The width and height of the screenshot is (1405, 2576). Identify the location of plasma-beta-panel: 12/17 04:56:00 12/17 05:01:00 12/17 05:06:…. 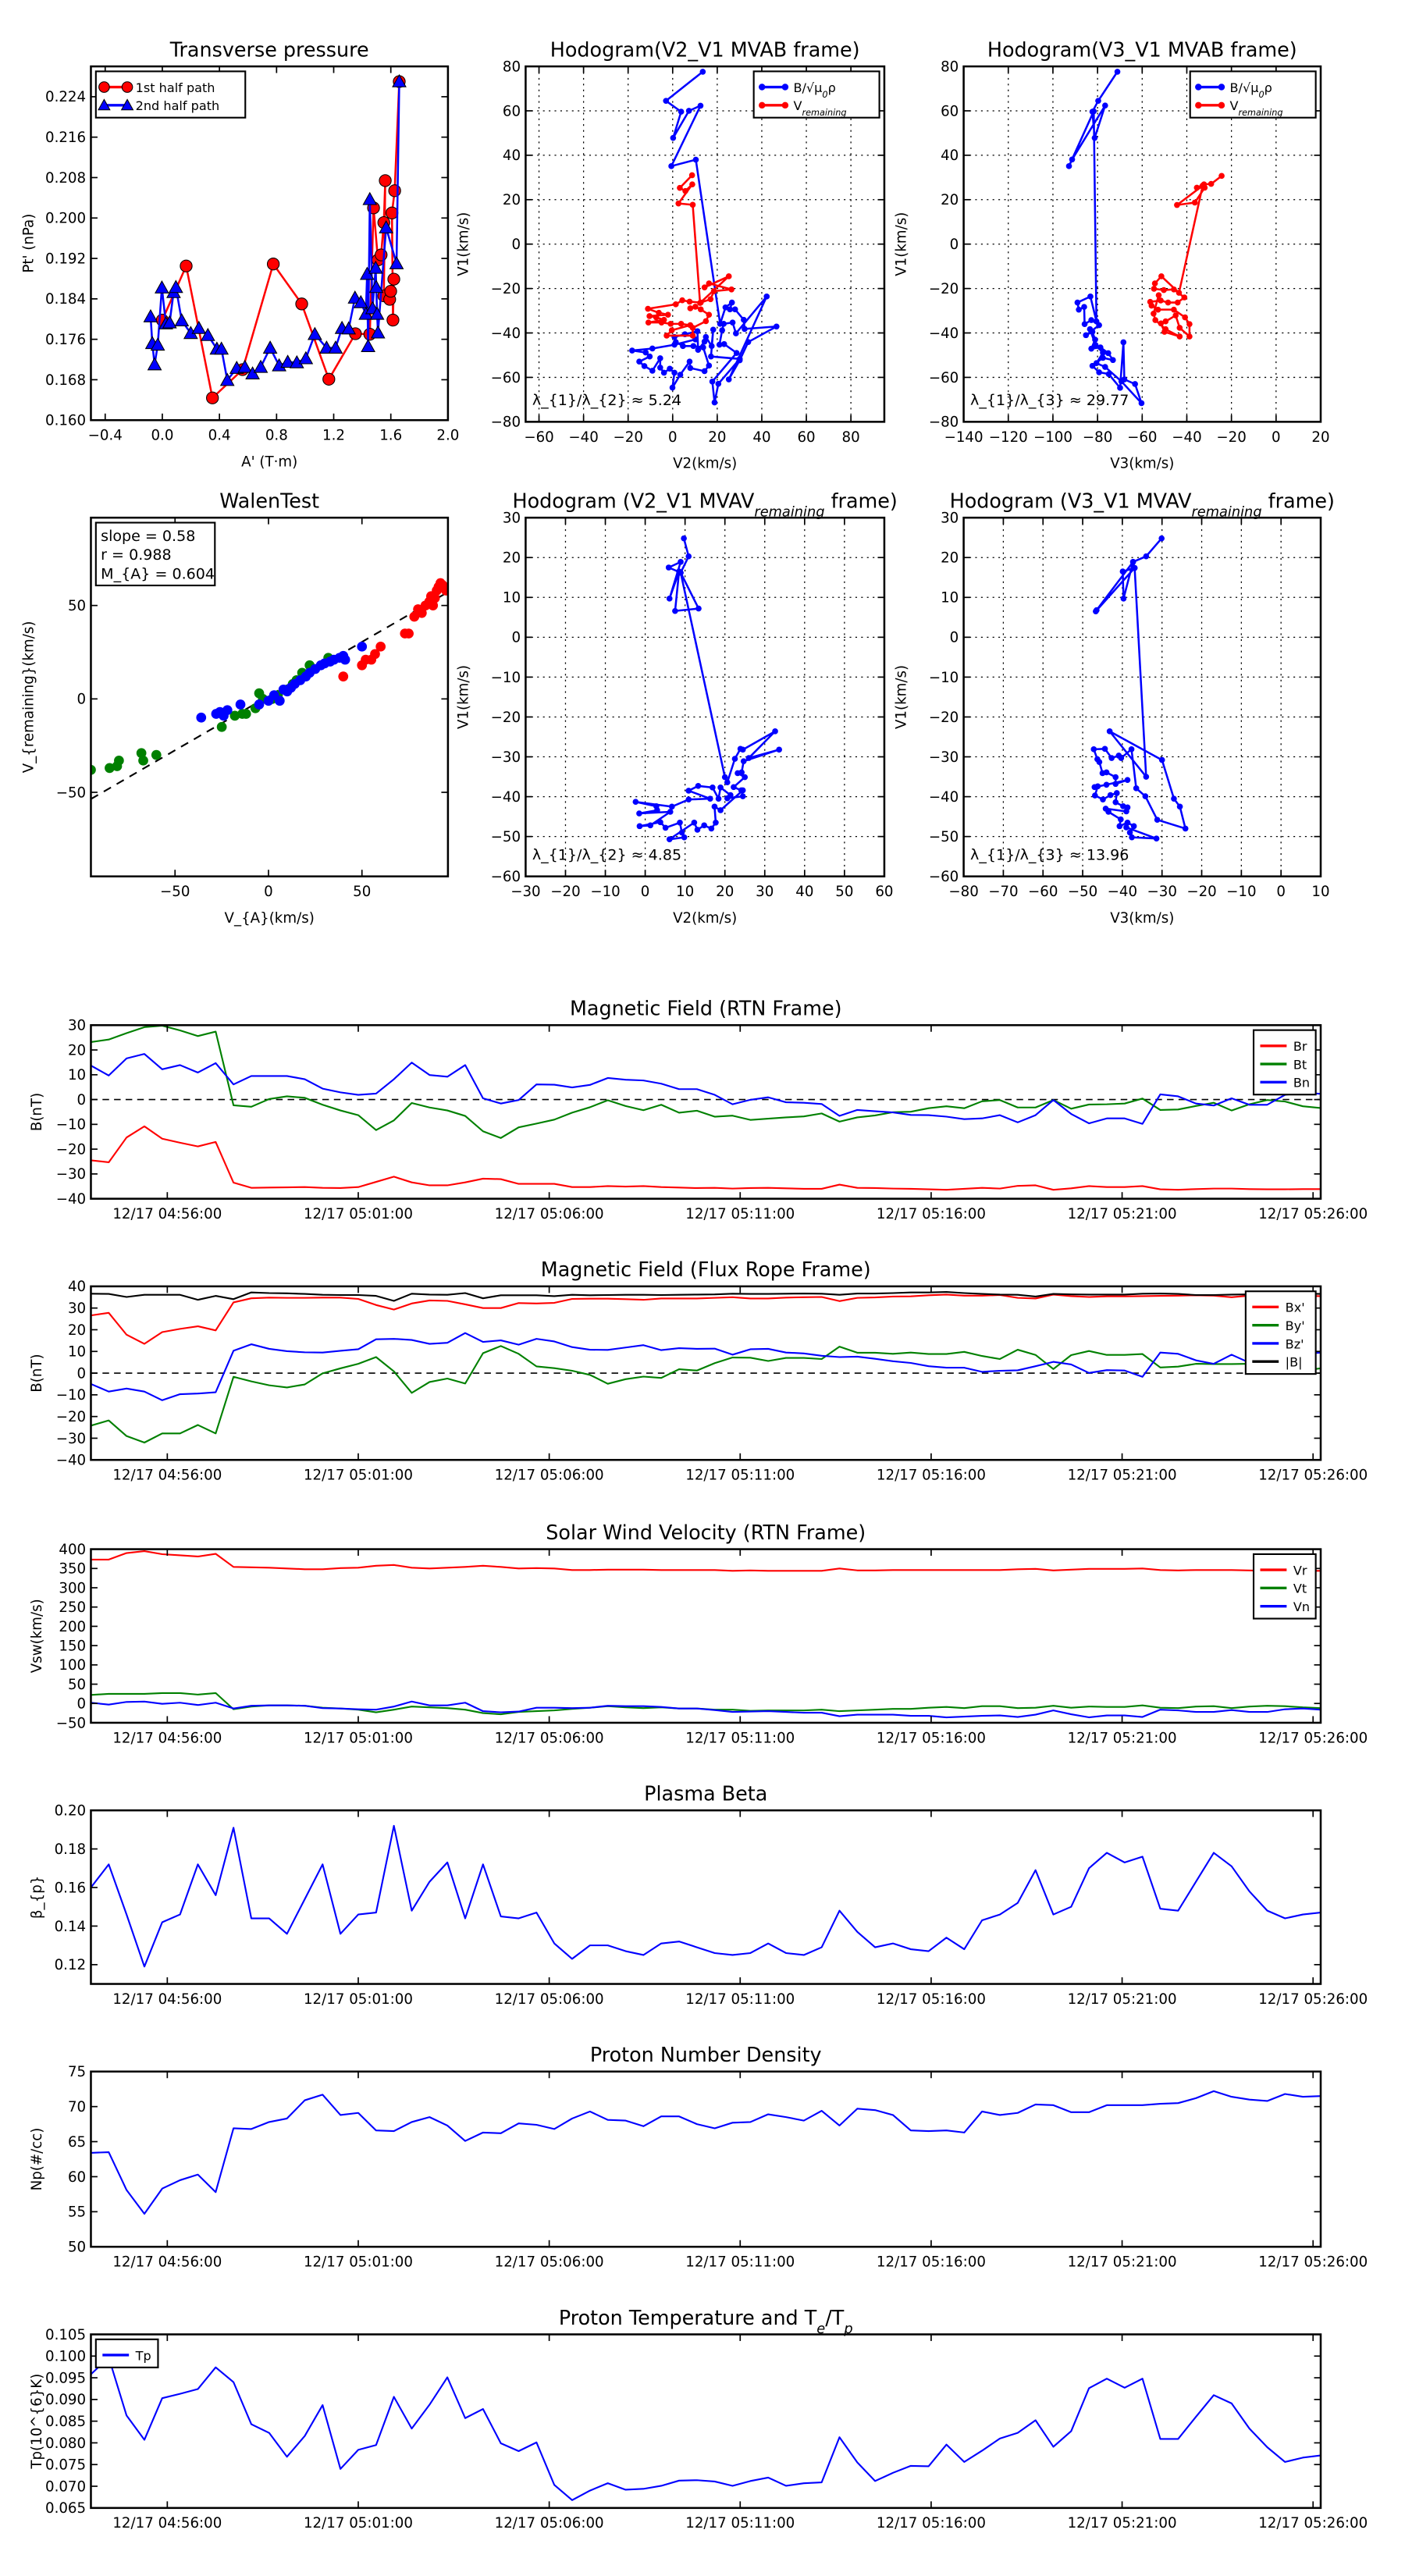
(698, 1894).